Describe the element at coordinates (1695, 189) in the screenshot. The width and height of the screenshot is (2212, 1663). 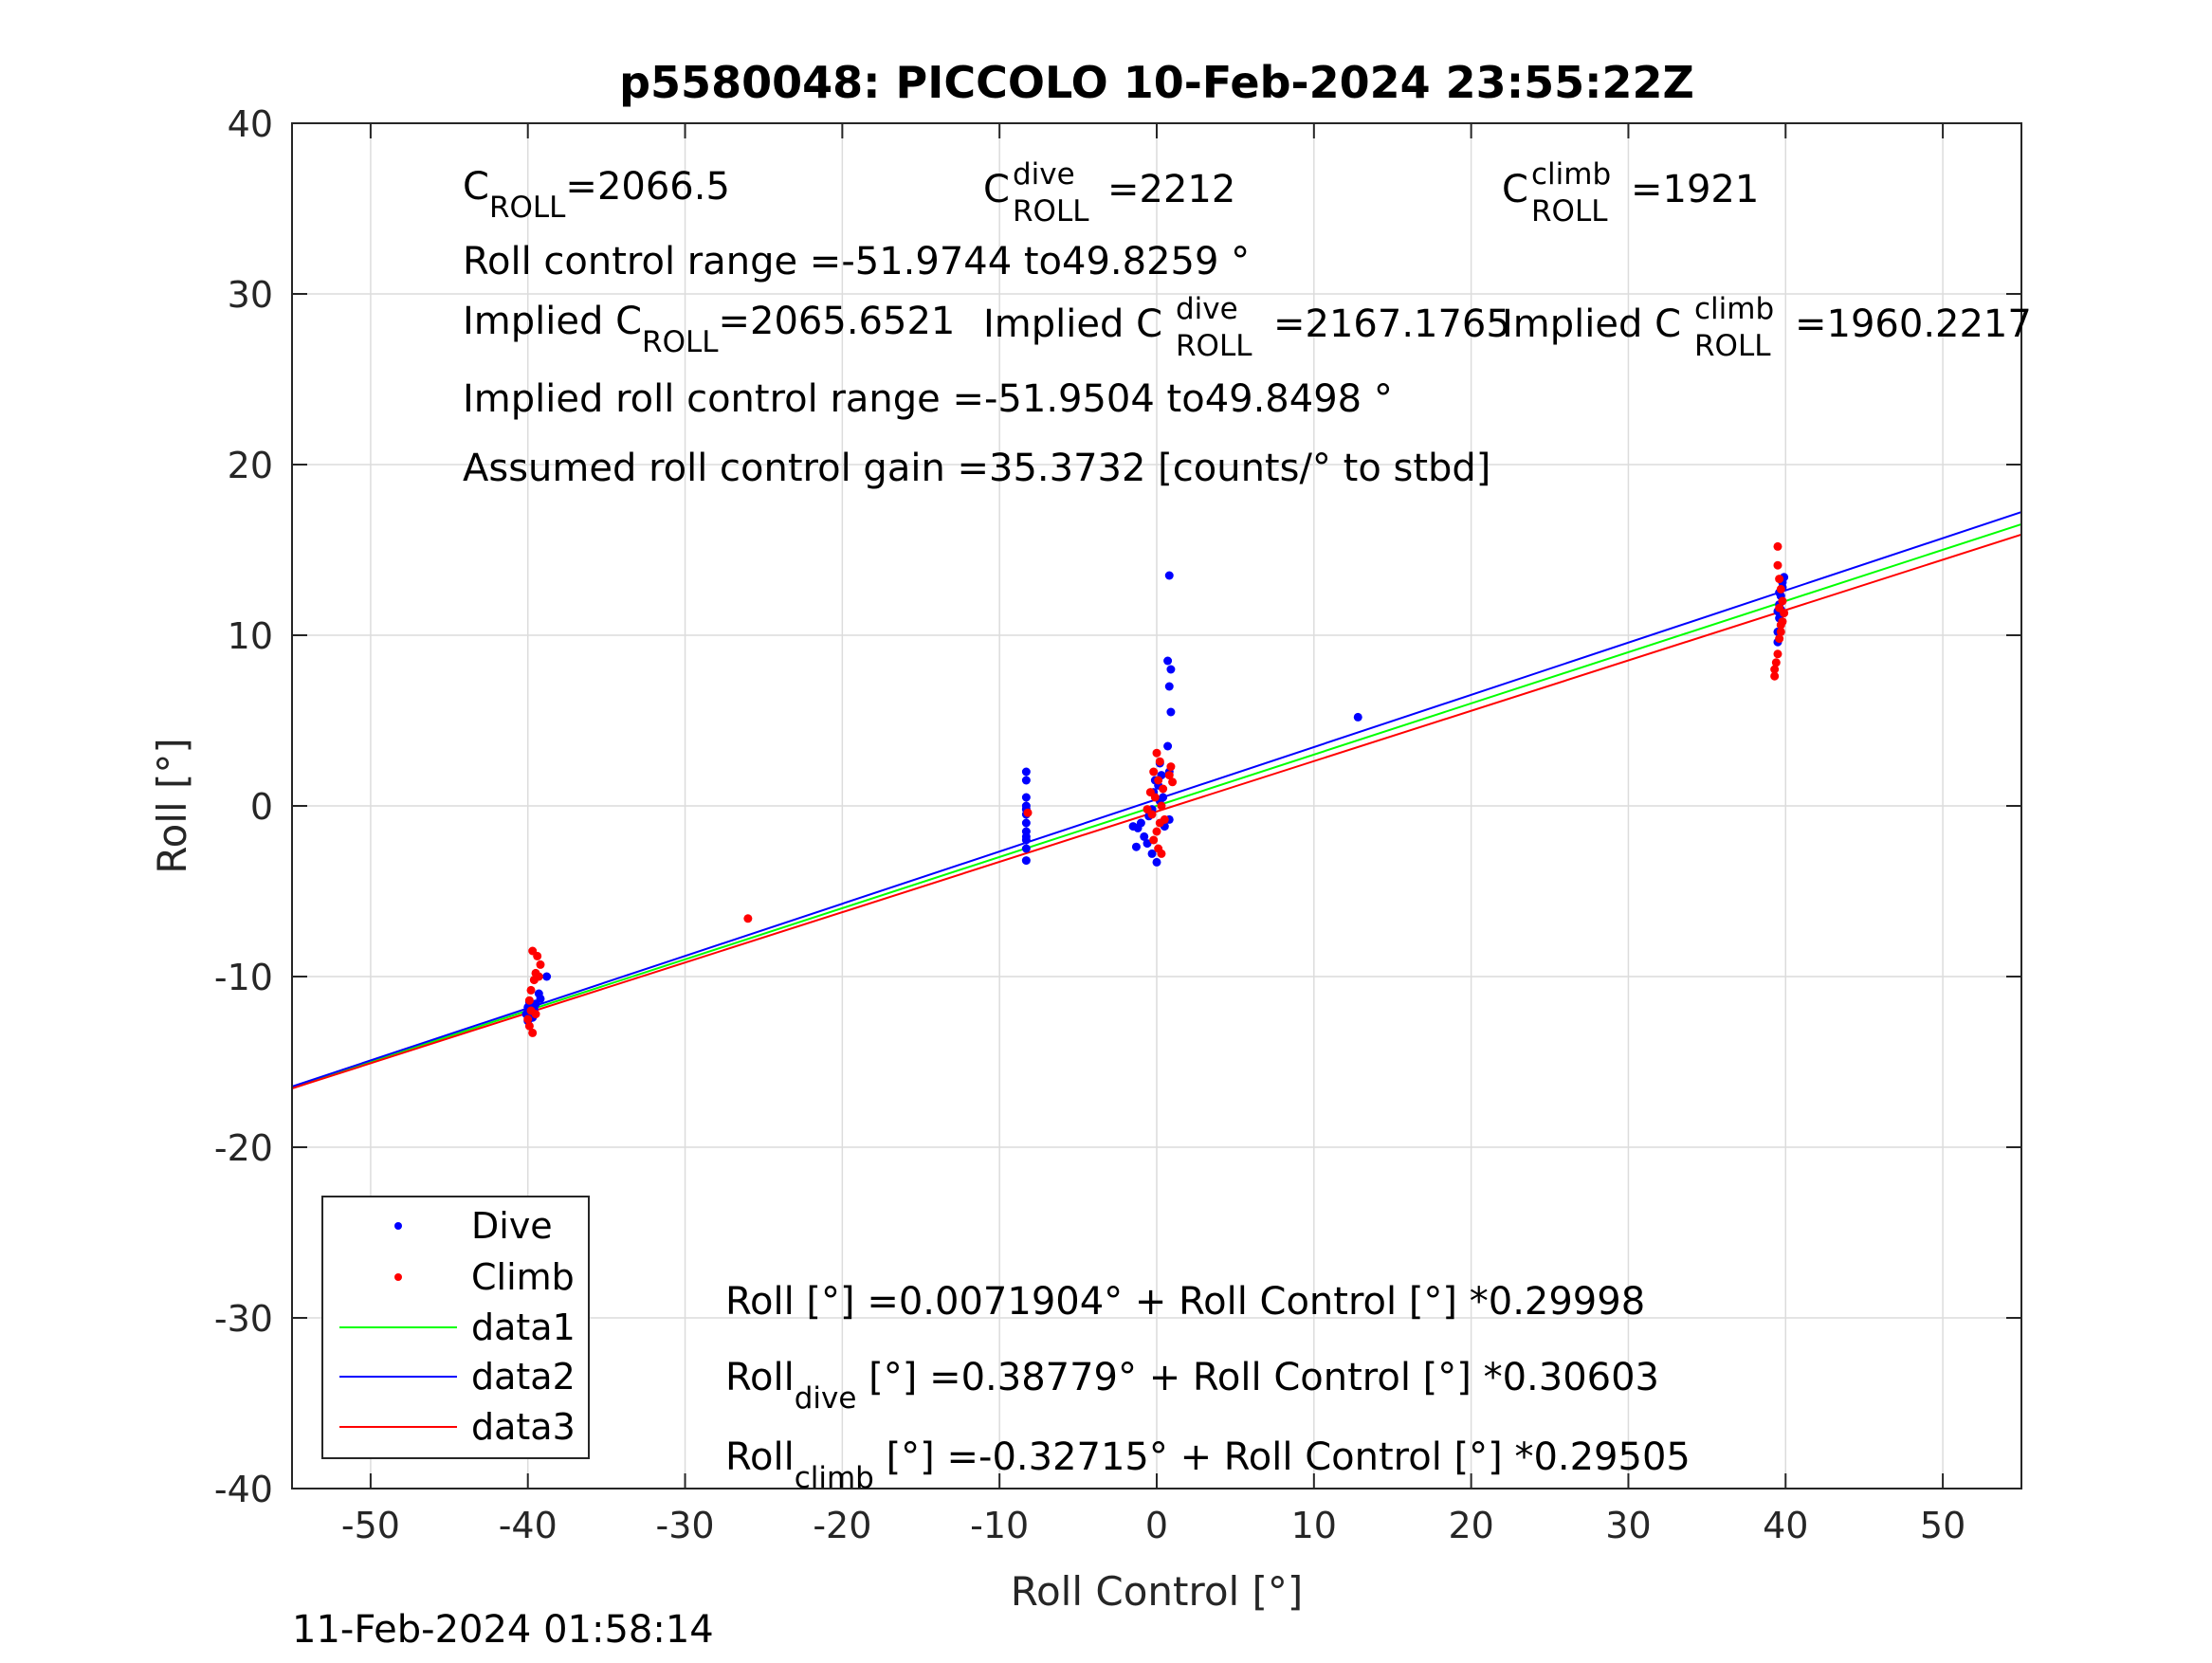
I see `c-roll-climb-value: =1921` at that location.